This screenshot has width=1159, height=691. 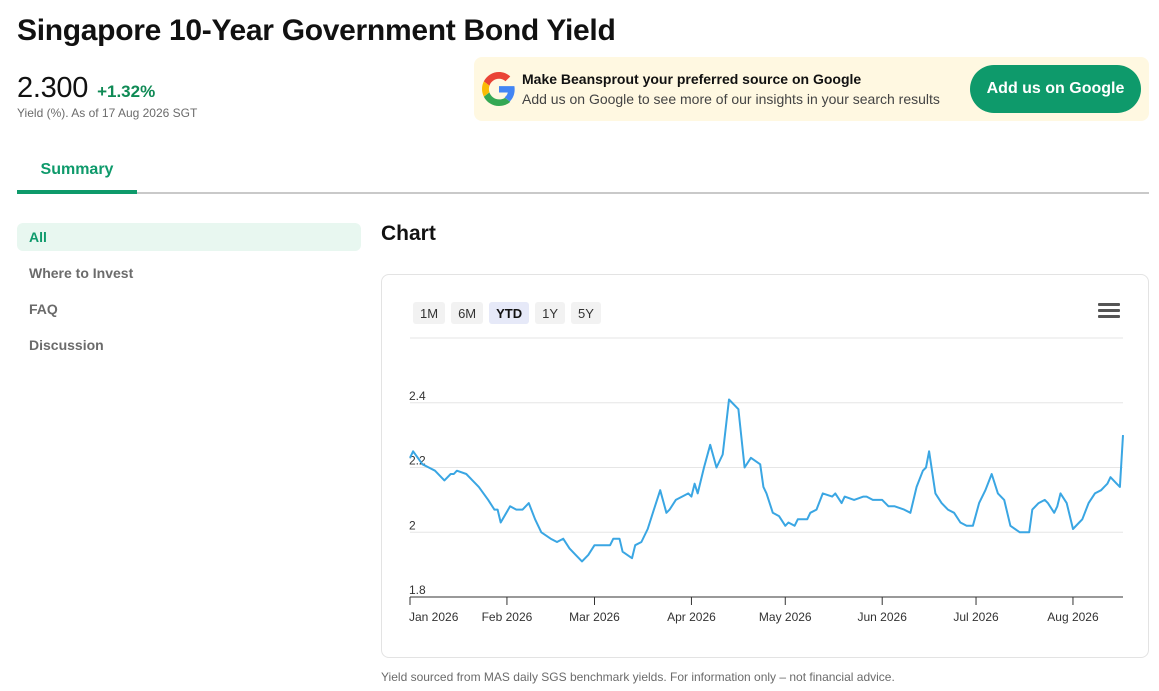 What do you see at coordinates (434, 617) in the screenshot?
I see `x-tick-label: Jan 2026` at bounding box center [434, 617].